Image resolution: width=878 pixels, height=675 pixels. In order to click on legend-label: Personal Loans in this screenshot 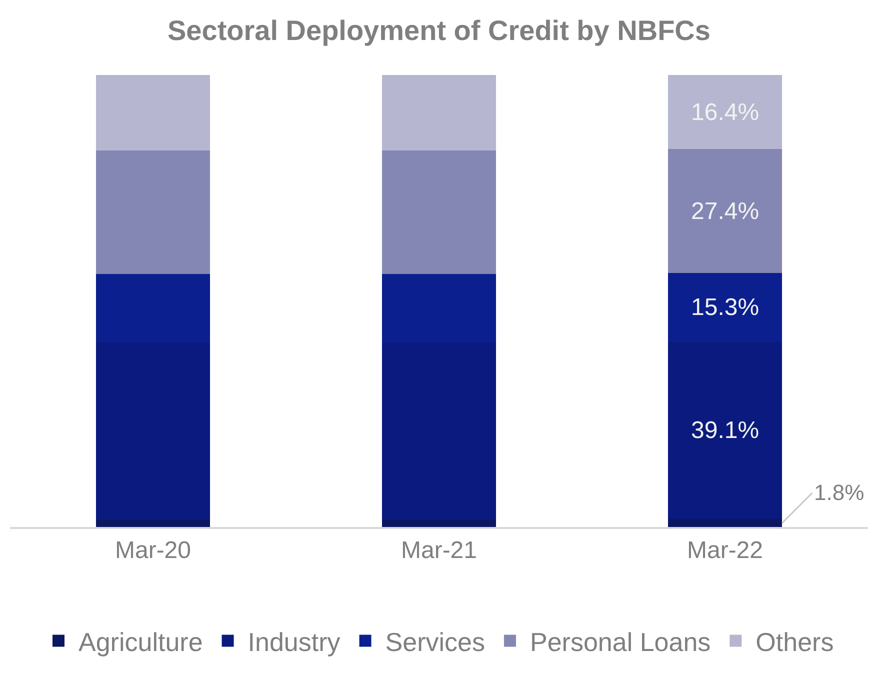, I will do `click(620, 641)`.